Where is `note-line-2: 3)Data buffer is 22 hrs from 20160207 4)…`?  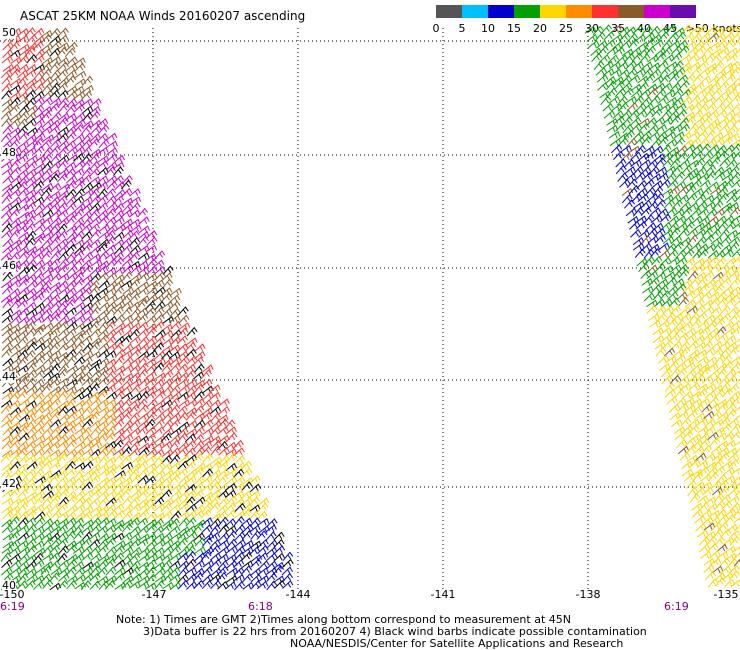 note-line-2: 3)Data buffer is 22 hrs from 20160207 4)… is located at coordinates (395, 631).